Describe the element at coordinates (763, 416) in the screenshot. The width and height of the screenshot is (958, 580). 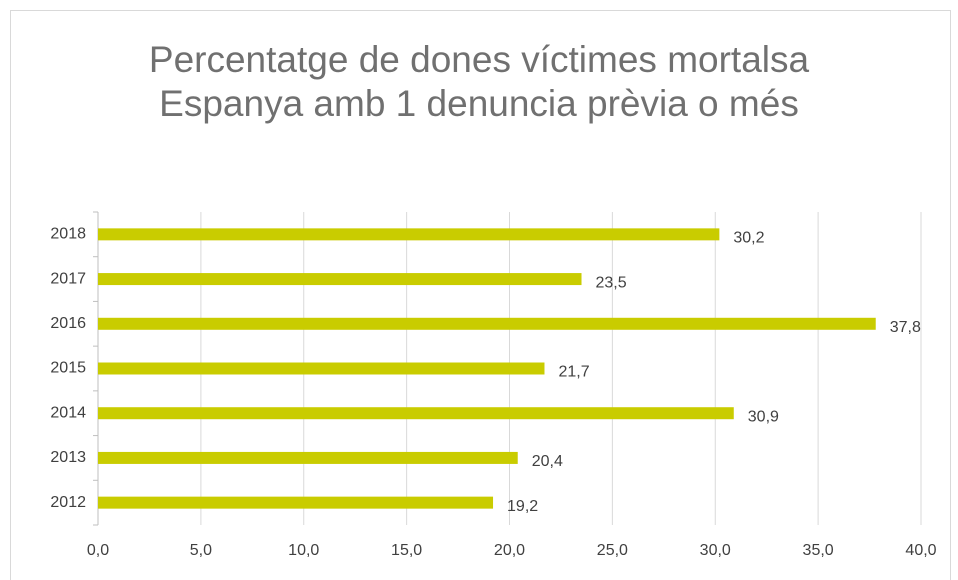
I see `data-label: 30,9` at that location.